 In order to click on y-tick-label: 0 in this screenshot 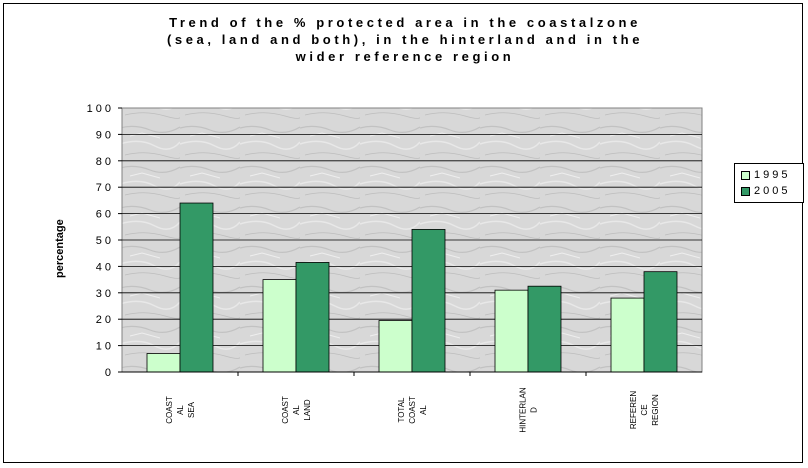, I will do `click(109, 373)`.